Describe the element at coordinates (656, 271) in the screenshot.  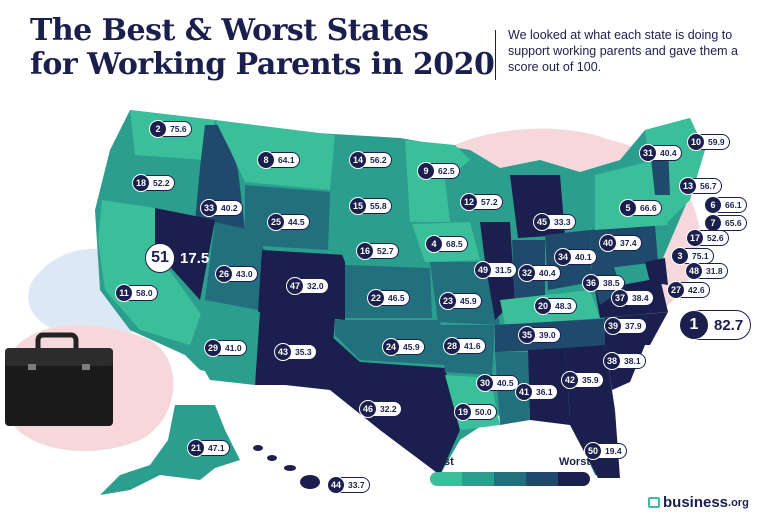
I see `state-maryland` at that location.